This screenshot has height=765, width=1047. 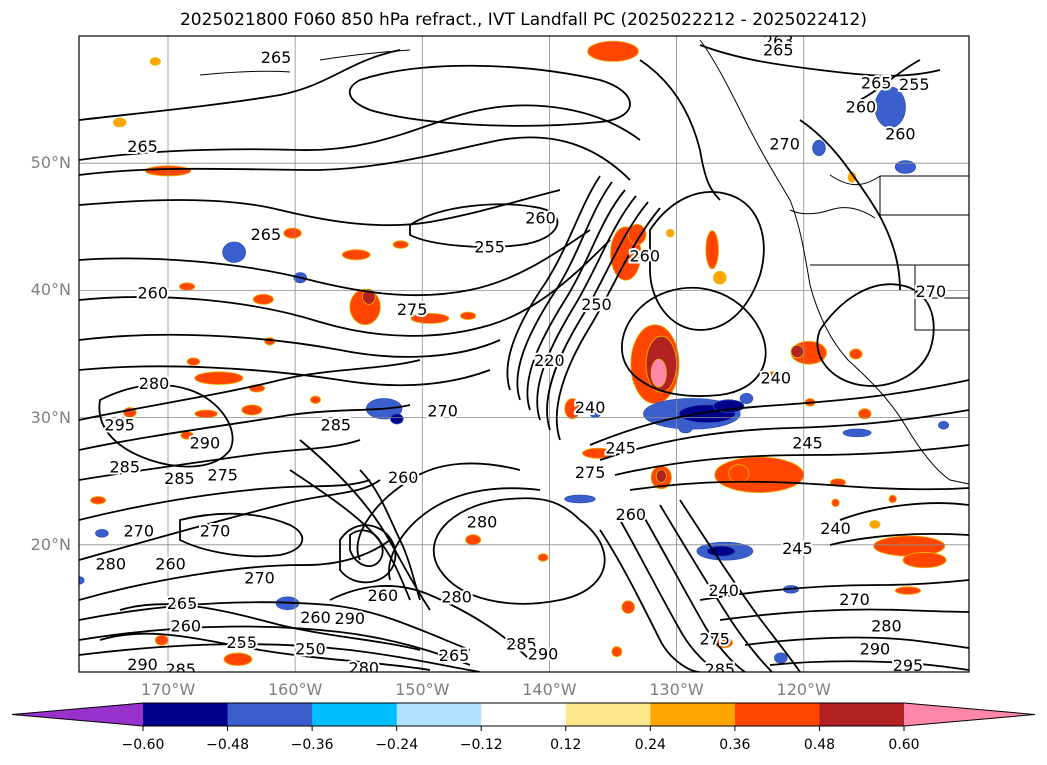 I want to click on contour-label: 263, so click(x=778, y=41).